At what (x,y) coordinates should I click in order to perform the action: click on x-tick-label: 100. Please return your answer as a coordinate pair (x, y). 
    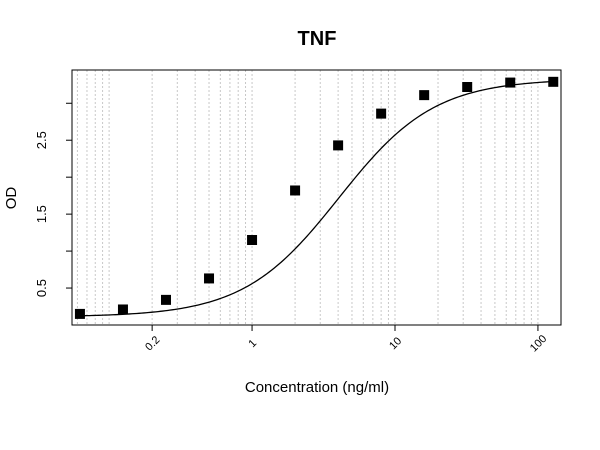
    Looking at the image, I should click on (538, 343).